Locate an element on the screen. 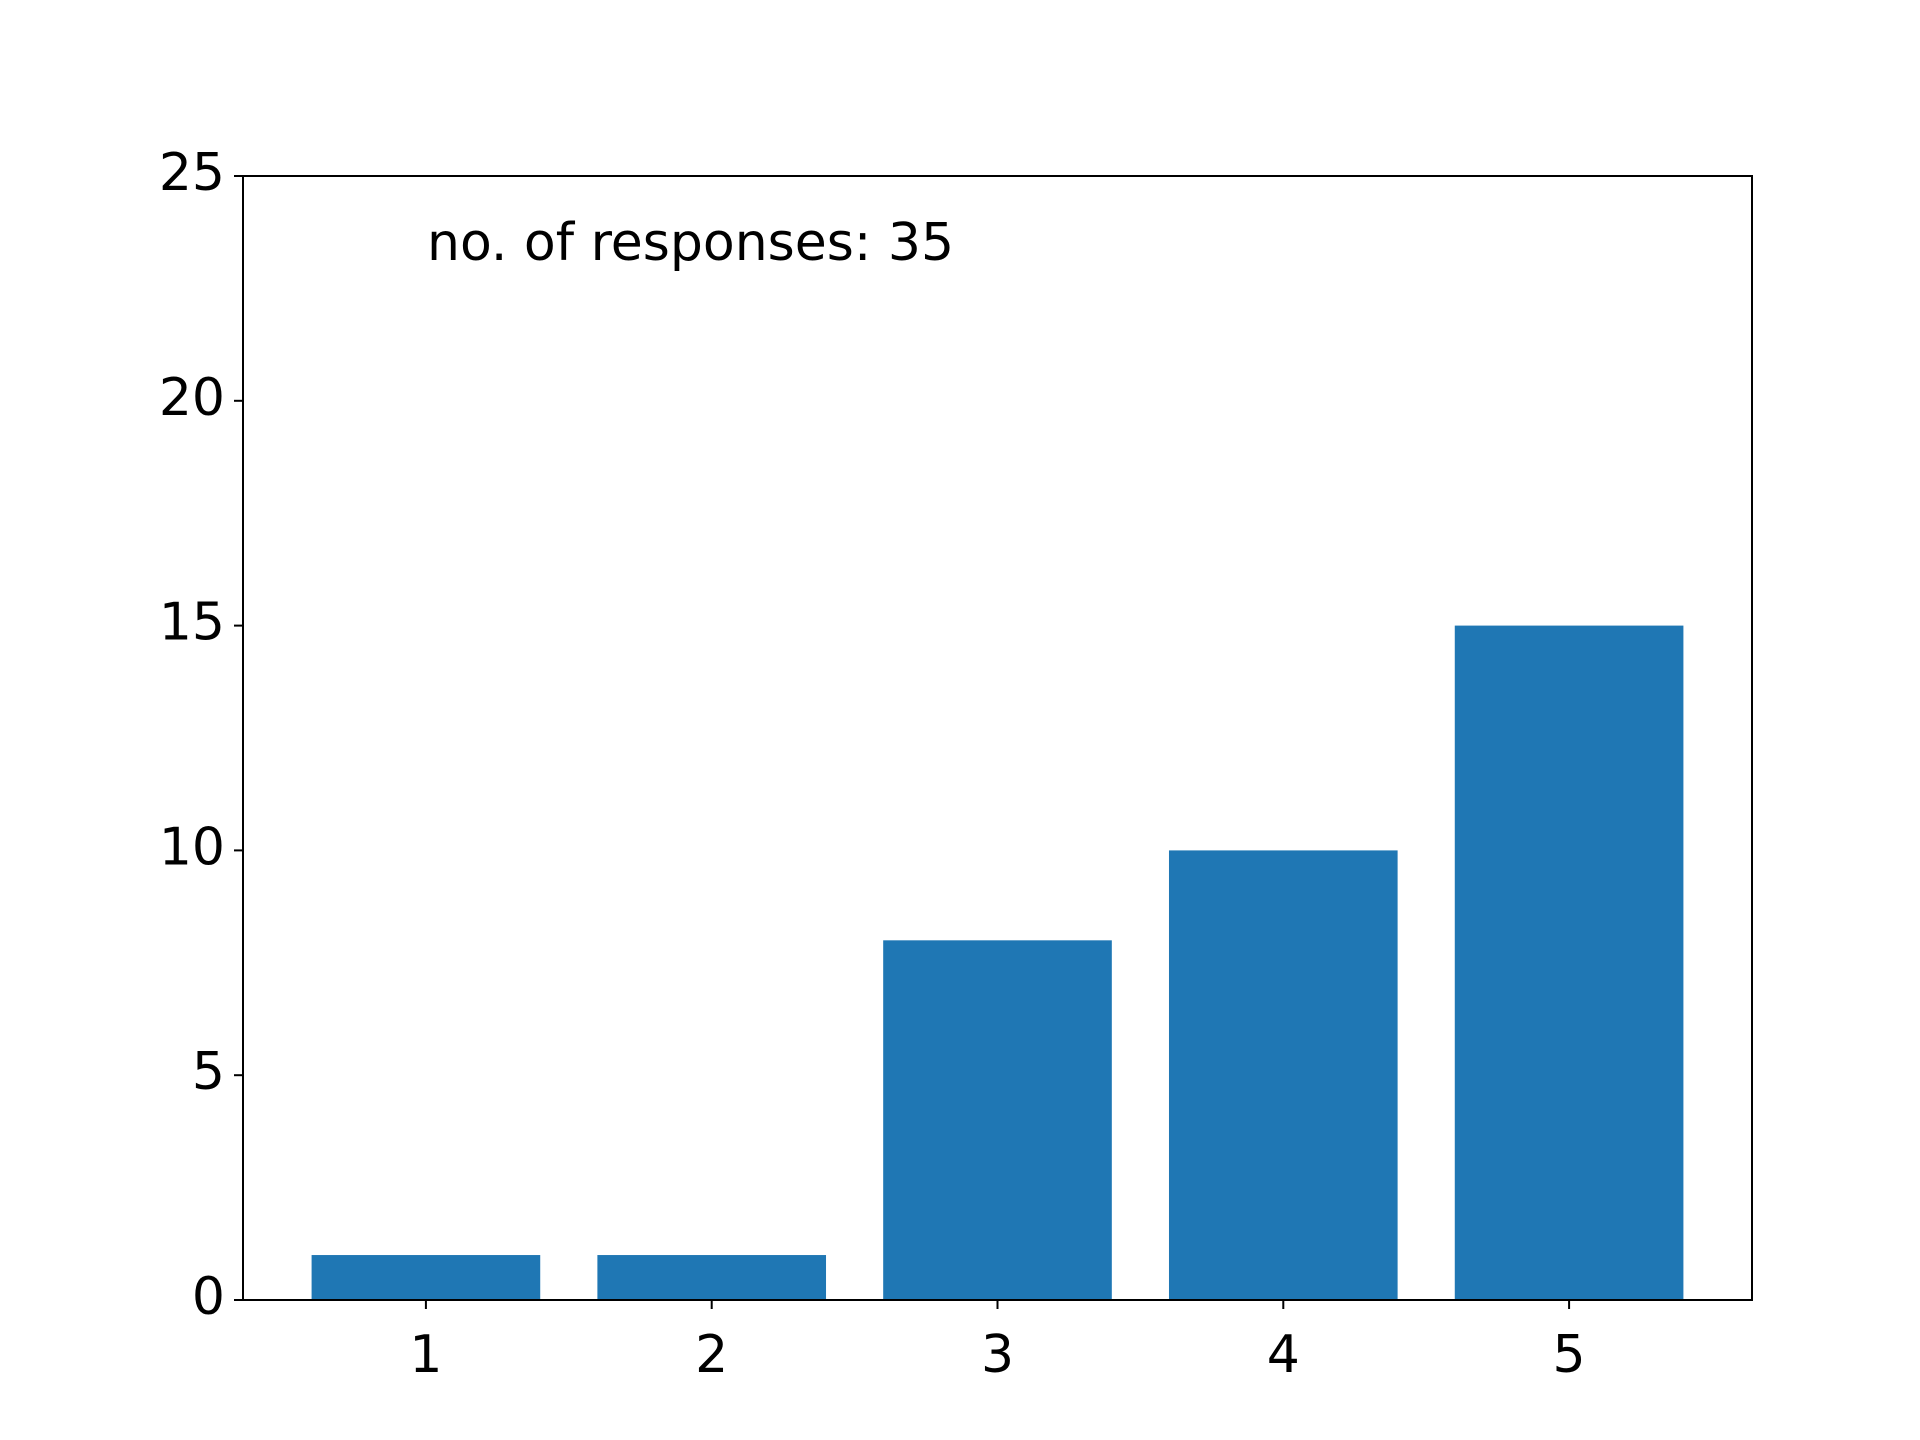 Image resolution: width=1920 pixels, height=1440 pixels. x-tick-label: 1 is located at coordinates (425, 1355).